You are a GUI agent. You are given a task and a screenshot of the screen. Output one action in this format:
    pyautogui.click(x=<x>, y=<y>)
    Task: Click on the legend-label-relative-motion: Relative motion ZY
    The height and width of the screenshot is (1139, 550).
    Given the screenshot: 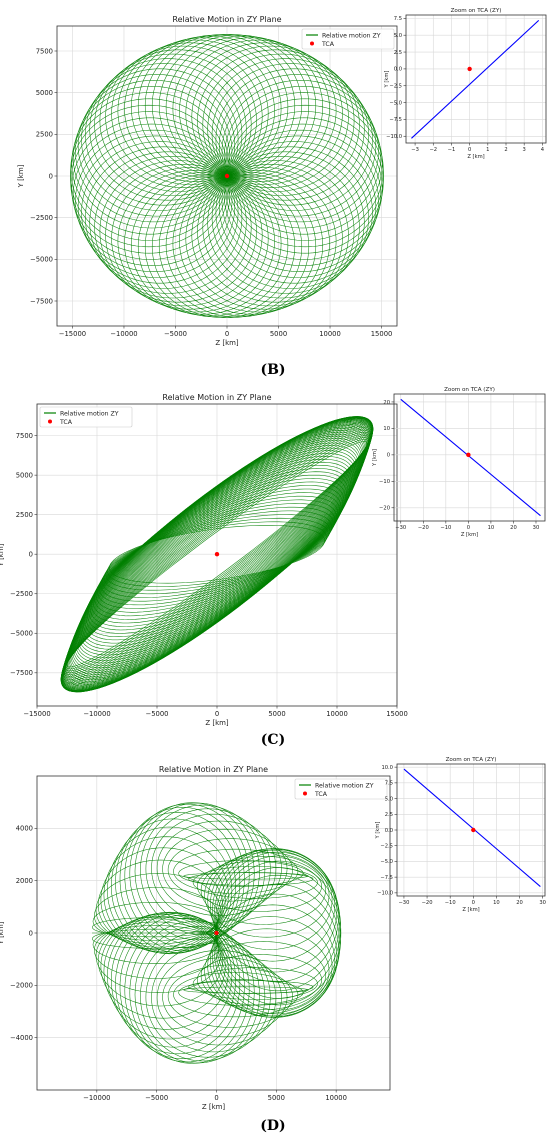 What is the action you would take?
    pyautogui.click(x=351, y=35)
    